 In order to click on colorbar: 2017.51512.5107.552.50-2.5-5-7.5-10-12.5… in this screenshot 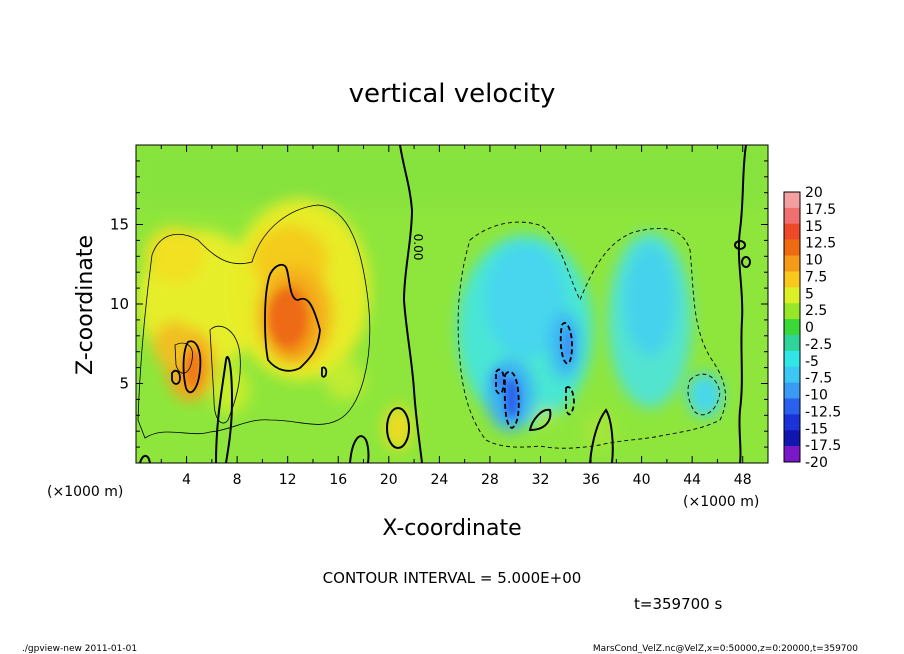, I will do `click(812, 328)`.